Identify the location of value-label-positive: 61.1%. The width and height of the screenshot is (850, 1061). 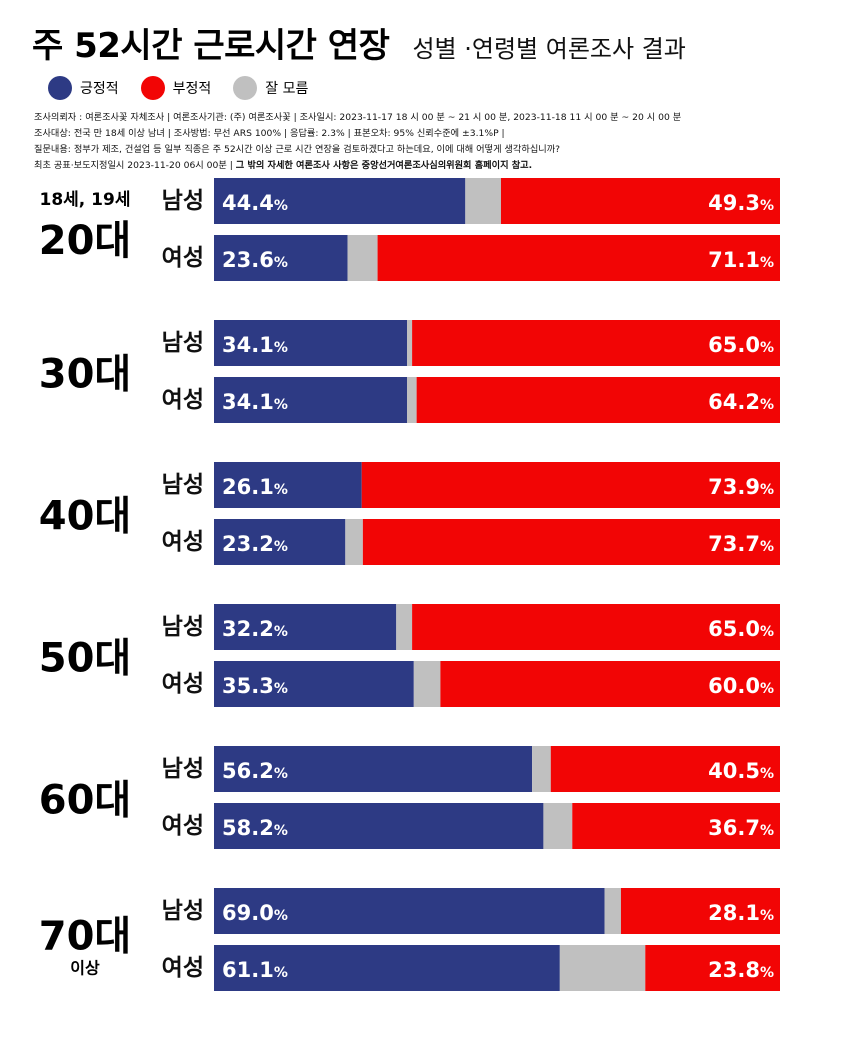
(255, 970).